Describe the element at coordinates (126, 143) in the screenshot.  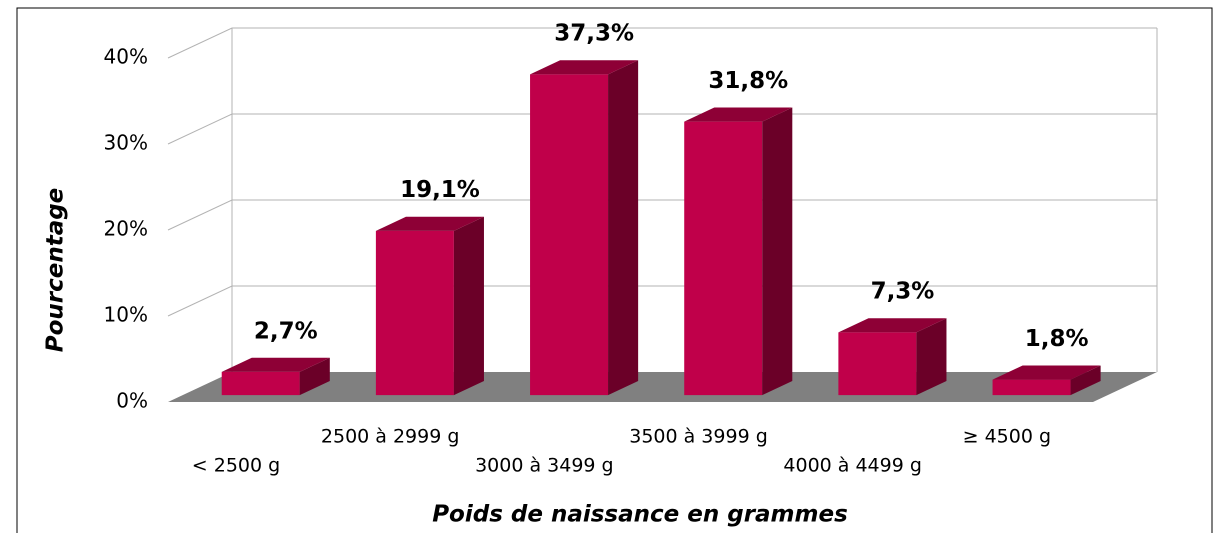
I see `y-tick-label: 30%` at that location.